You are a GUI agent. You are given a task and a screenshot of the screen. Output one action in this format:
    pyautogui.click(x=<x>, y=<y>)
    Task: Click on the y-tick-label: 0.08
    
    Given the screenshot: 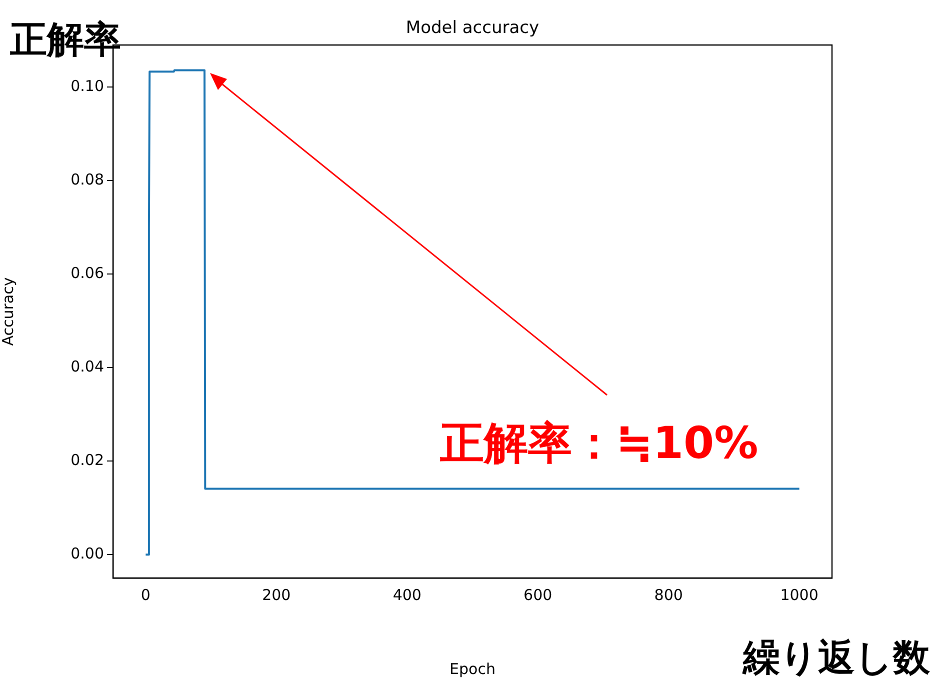 What is the action you would take?
    pyautogui.click(x=87, y=179)
    